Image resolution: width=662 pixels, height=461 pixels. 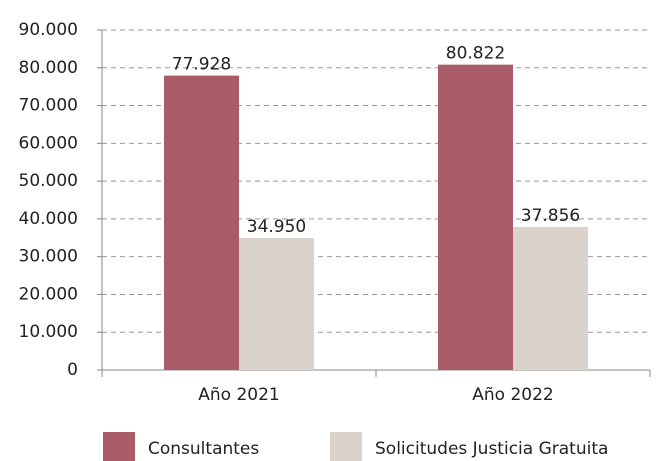 What do you see at coordinates (48, 219) in the screenshot?
I see `y-tick-label: 40.000` at bounding box center [48, 219].